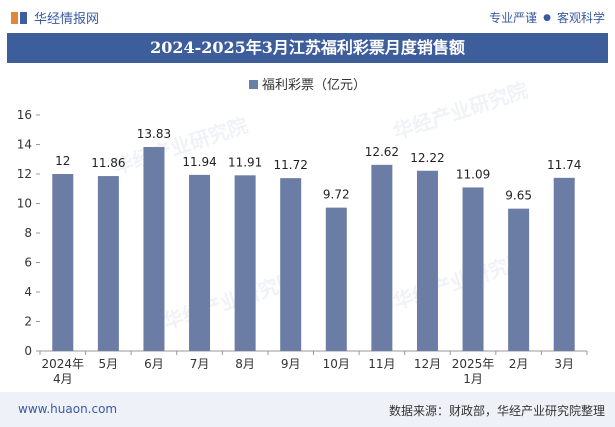 The width and height of the screenshot is (615, 427). I want to click on x-tick-label: 2024年 4月, so click(63, 371).